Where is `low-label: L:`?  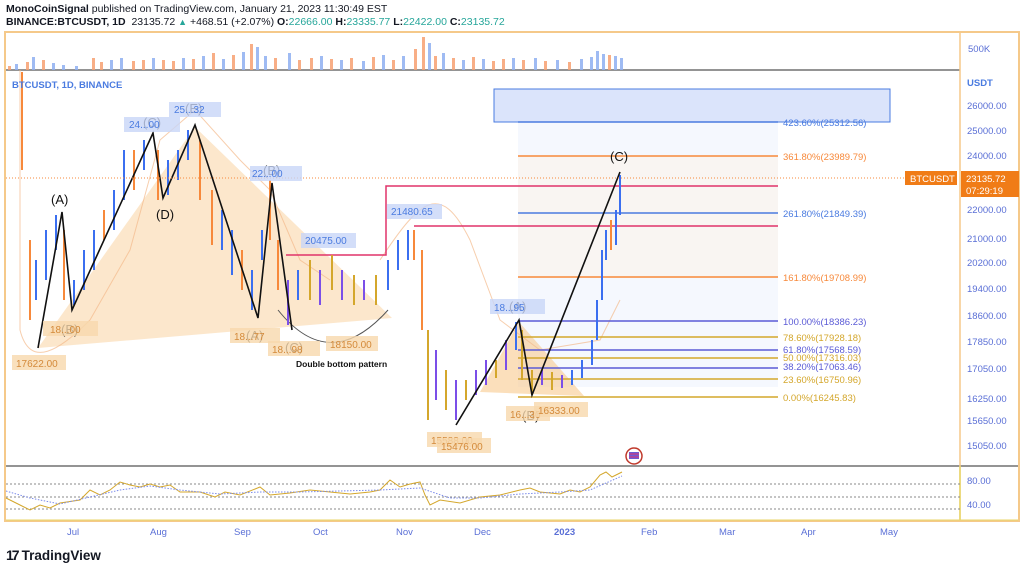 low-label: L: is located at coordinates (398, 22).